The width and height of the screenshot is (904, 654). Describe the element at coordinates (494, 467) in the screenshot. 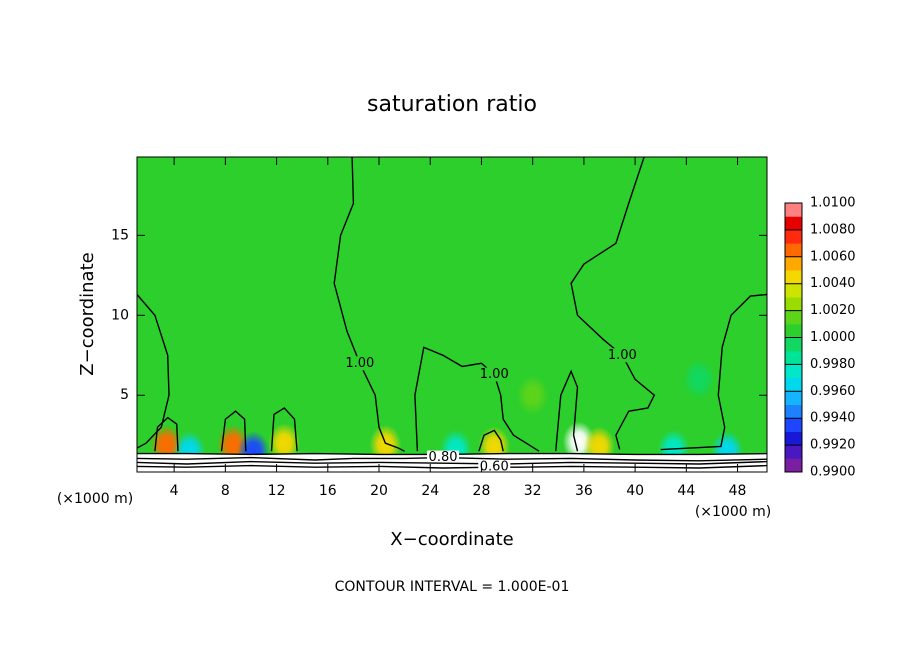

I see `contour-label: 0.60` at that location.